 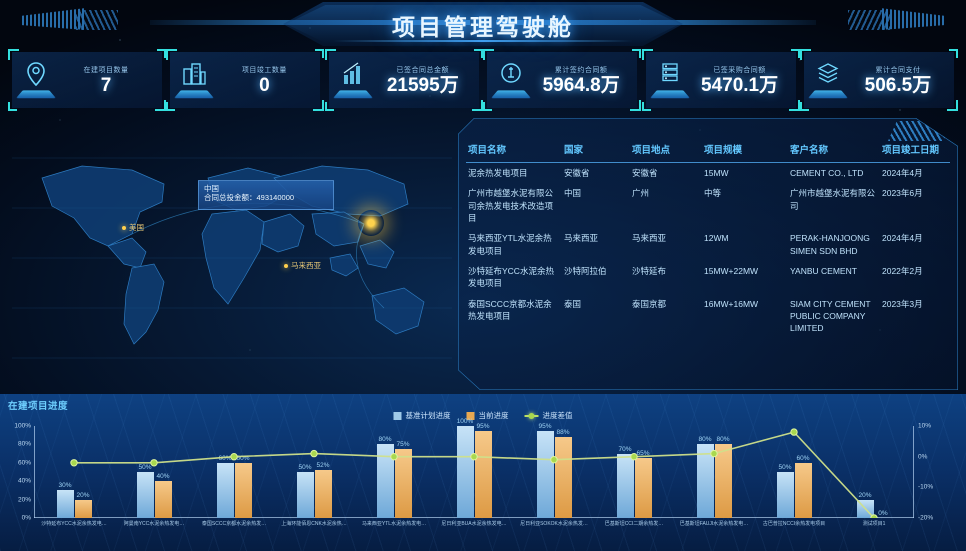 What do you see at coordinates (574, 150) in the screenshot?
I see `column-header-country: 国家` at bounding box center [574, 150].